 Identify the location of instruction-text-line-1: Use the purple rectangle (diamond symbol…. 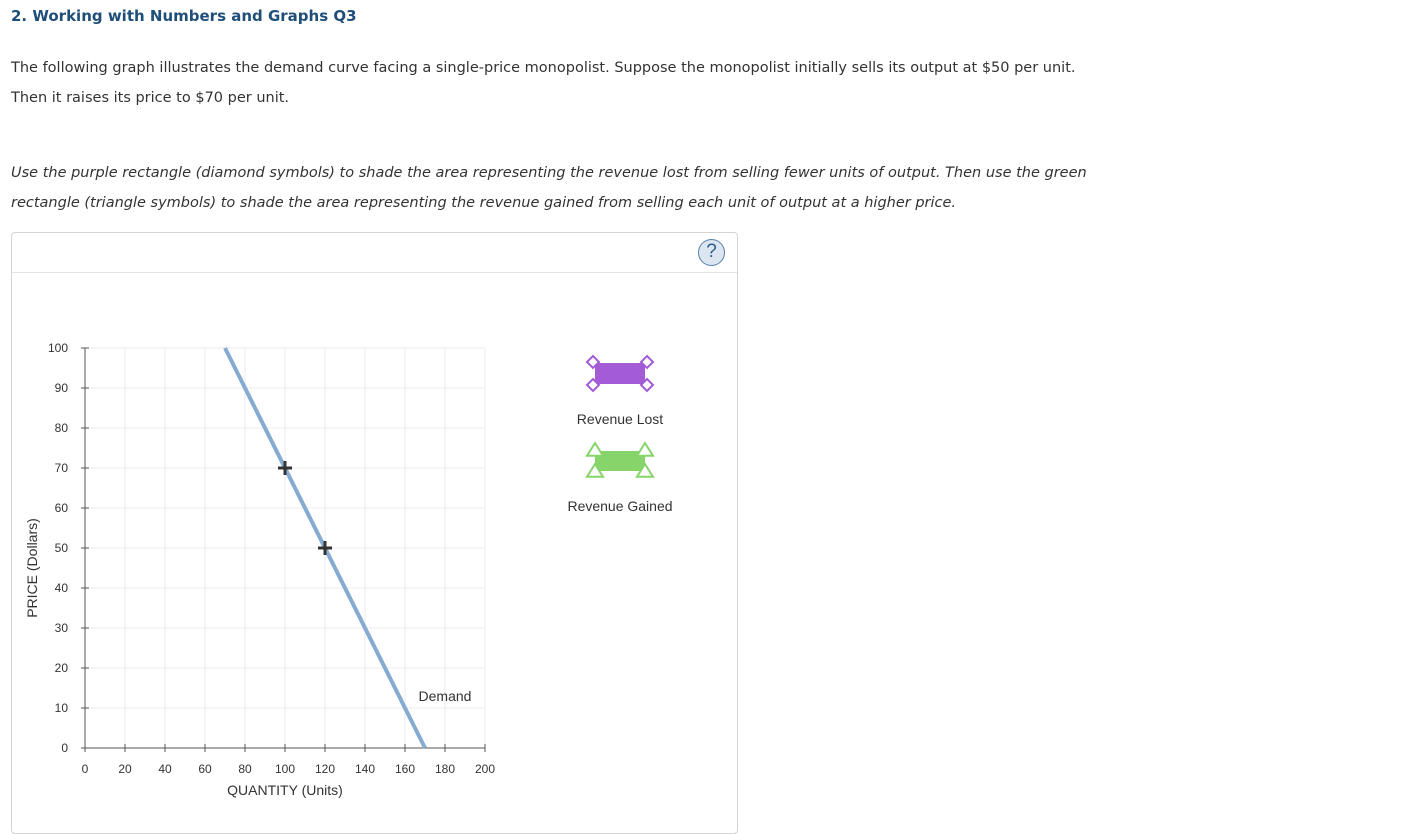
(549, 173).